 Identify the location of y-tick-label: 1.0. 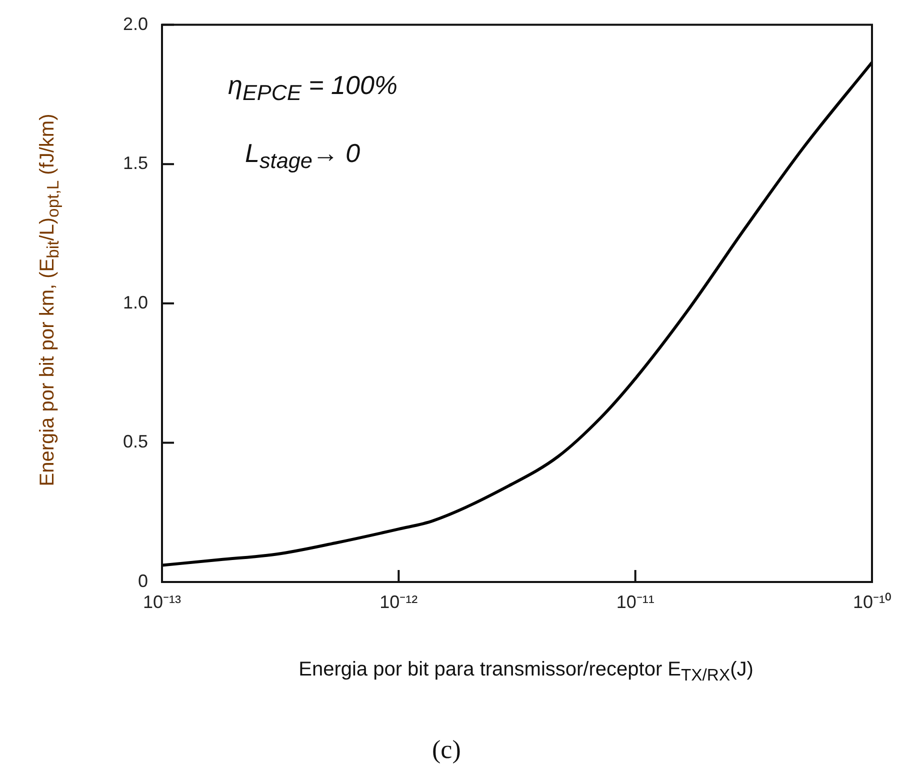
(135, 302).